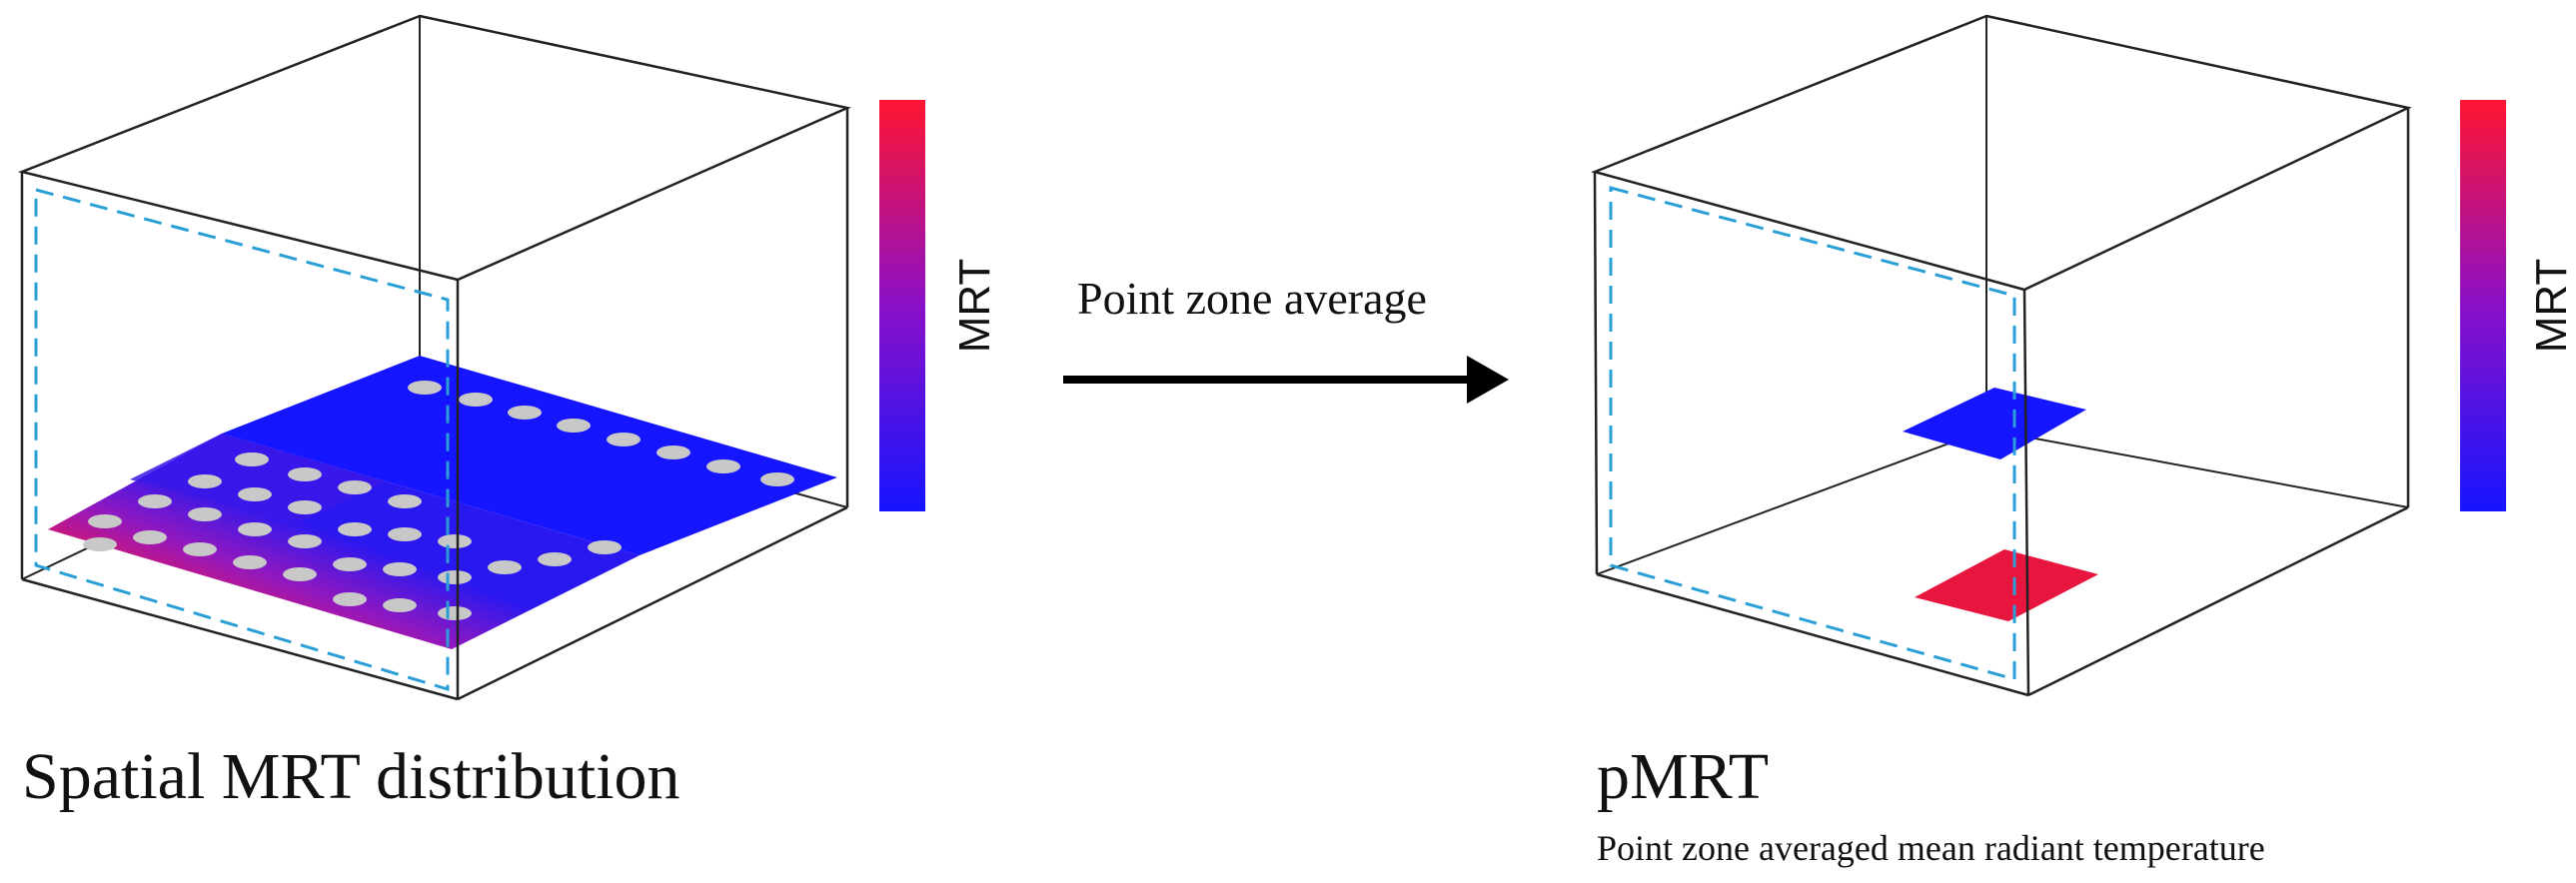  I want to click on left-sensor-grid, so click(438, 500).